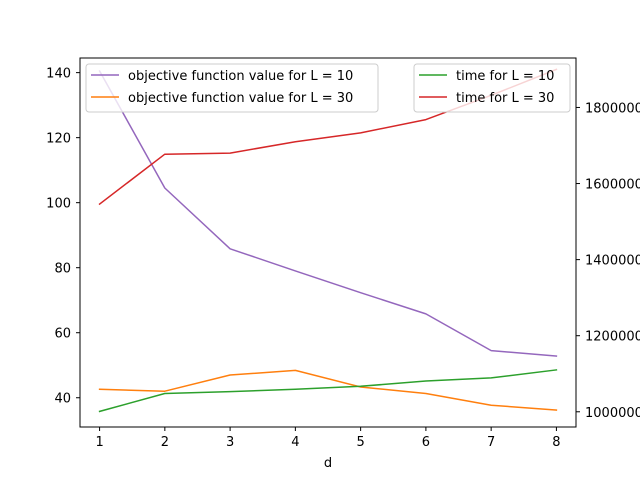 This screenshot has width=640, height=480. I want to click on y-right-tick-label: 1400000, so click(612, 261).